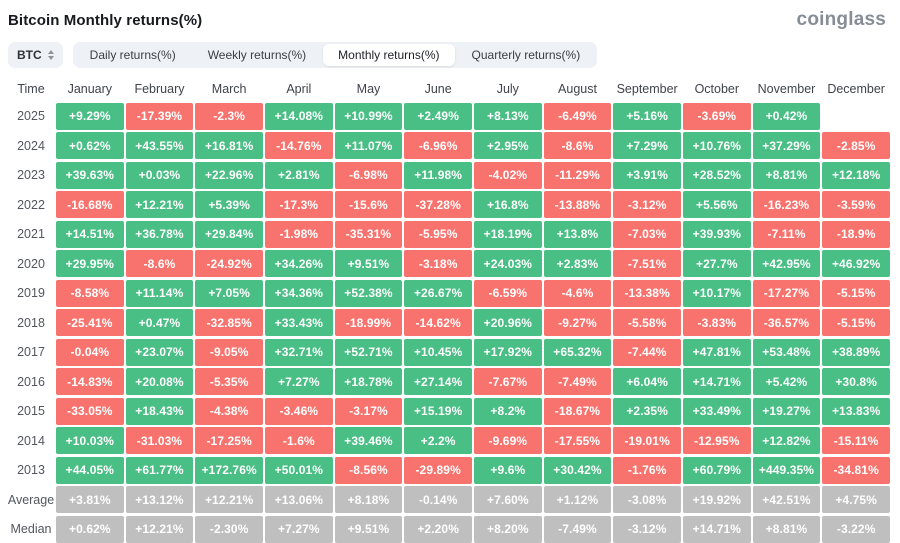  Describe the element at coordinates (856, 411) in the screenshot. I see `return-cell: +13.83%` at that location.